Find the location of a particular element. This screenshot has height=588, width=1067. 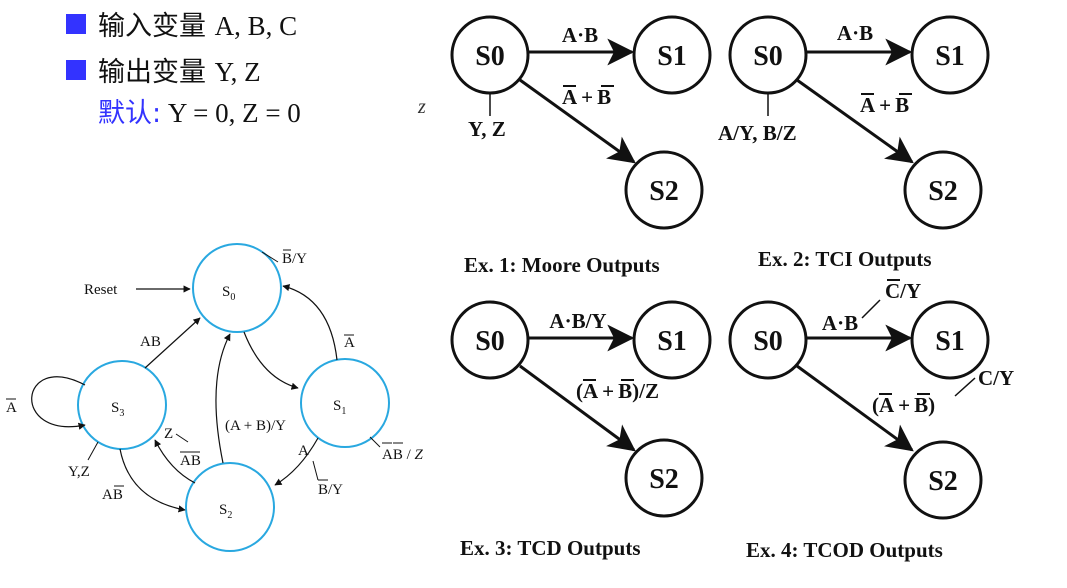

input-vars-label: 输入变量 is located at coordinates (152, 26).